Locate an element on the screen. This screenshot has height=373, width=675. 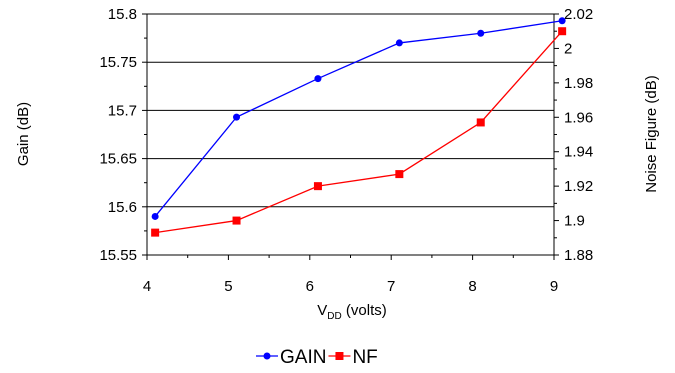
legend: GAIN NF is located at coordinates (317, 357).